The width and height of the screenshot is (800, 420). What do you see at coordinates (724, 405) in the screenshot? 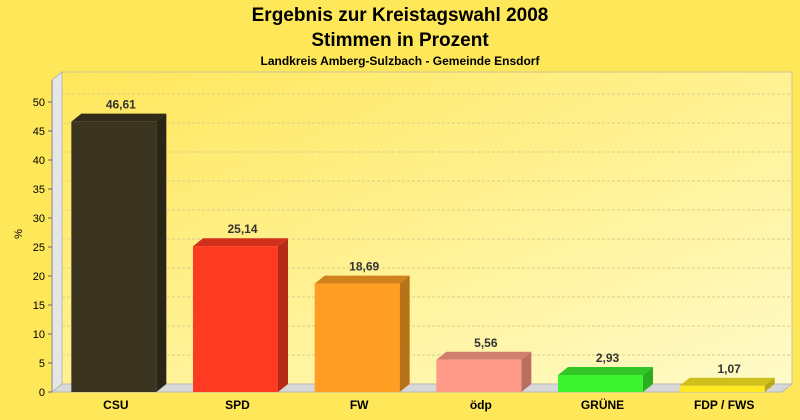
I see `x-tick-label: FDP / FWS` at bounding box center [724, 405].